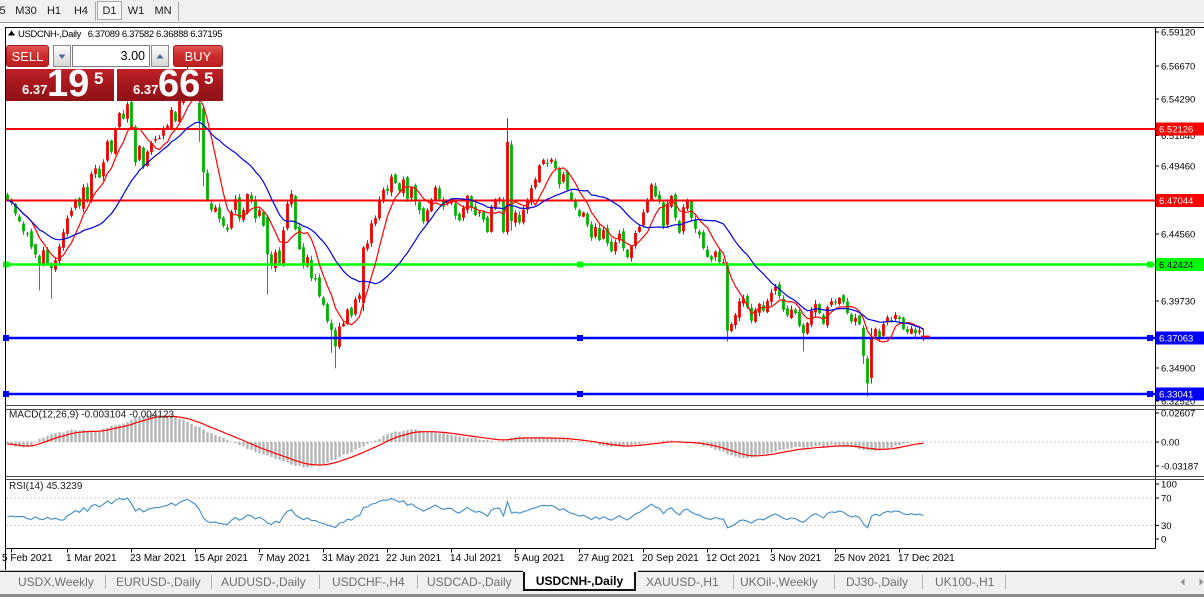 This screenshot has height=597, width=1204. What do you see at coordinates (221, 558) in the screenshot?
I see `svg-text: 15 Apr 2021` at bounding box center [221, 558].